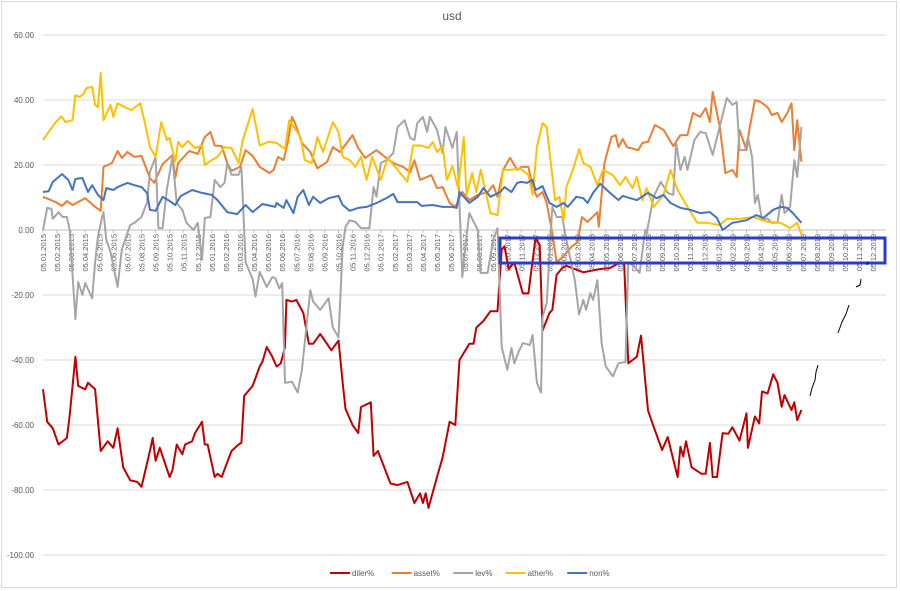  I want to click on x-tick-label: 05.10.2019, so click(845, 253).